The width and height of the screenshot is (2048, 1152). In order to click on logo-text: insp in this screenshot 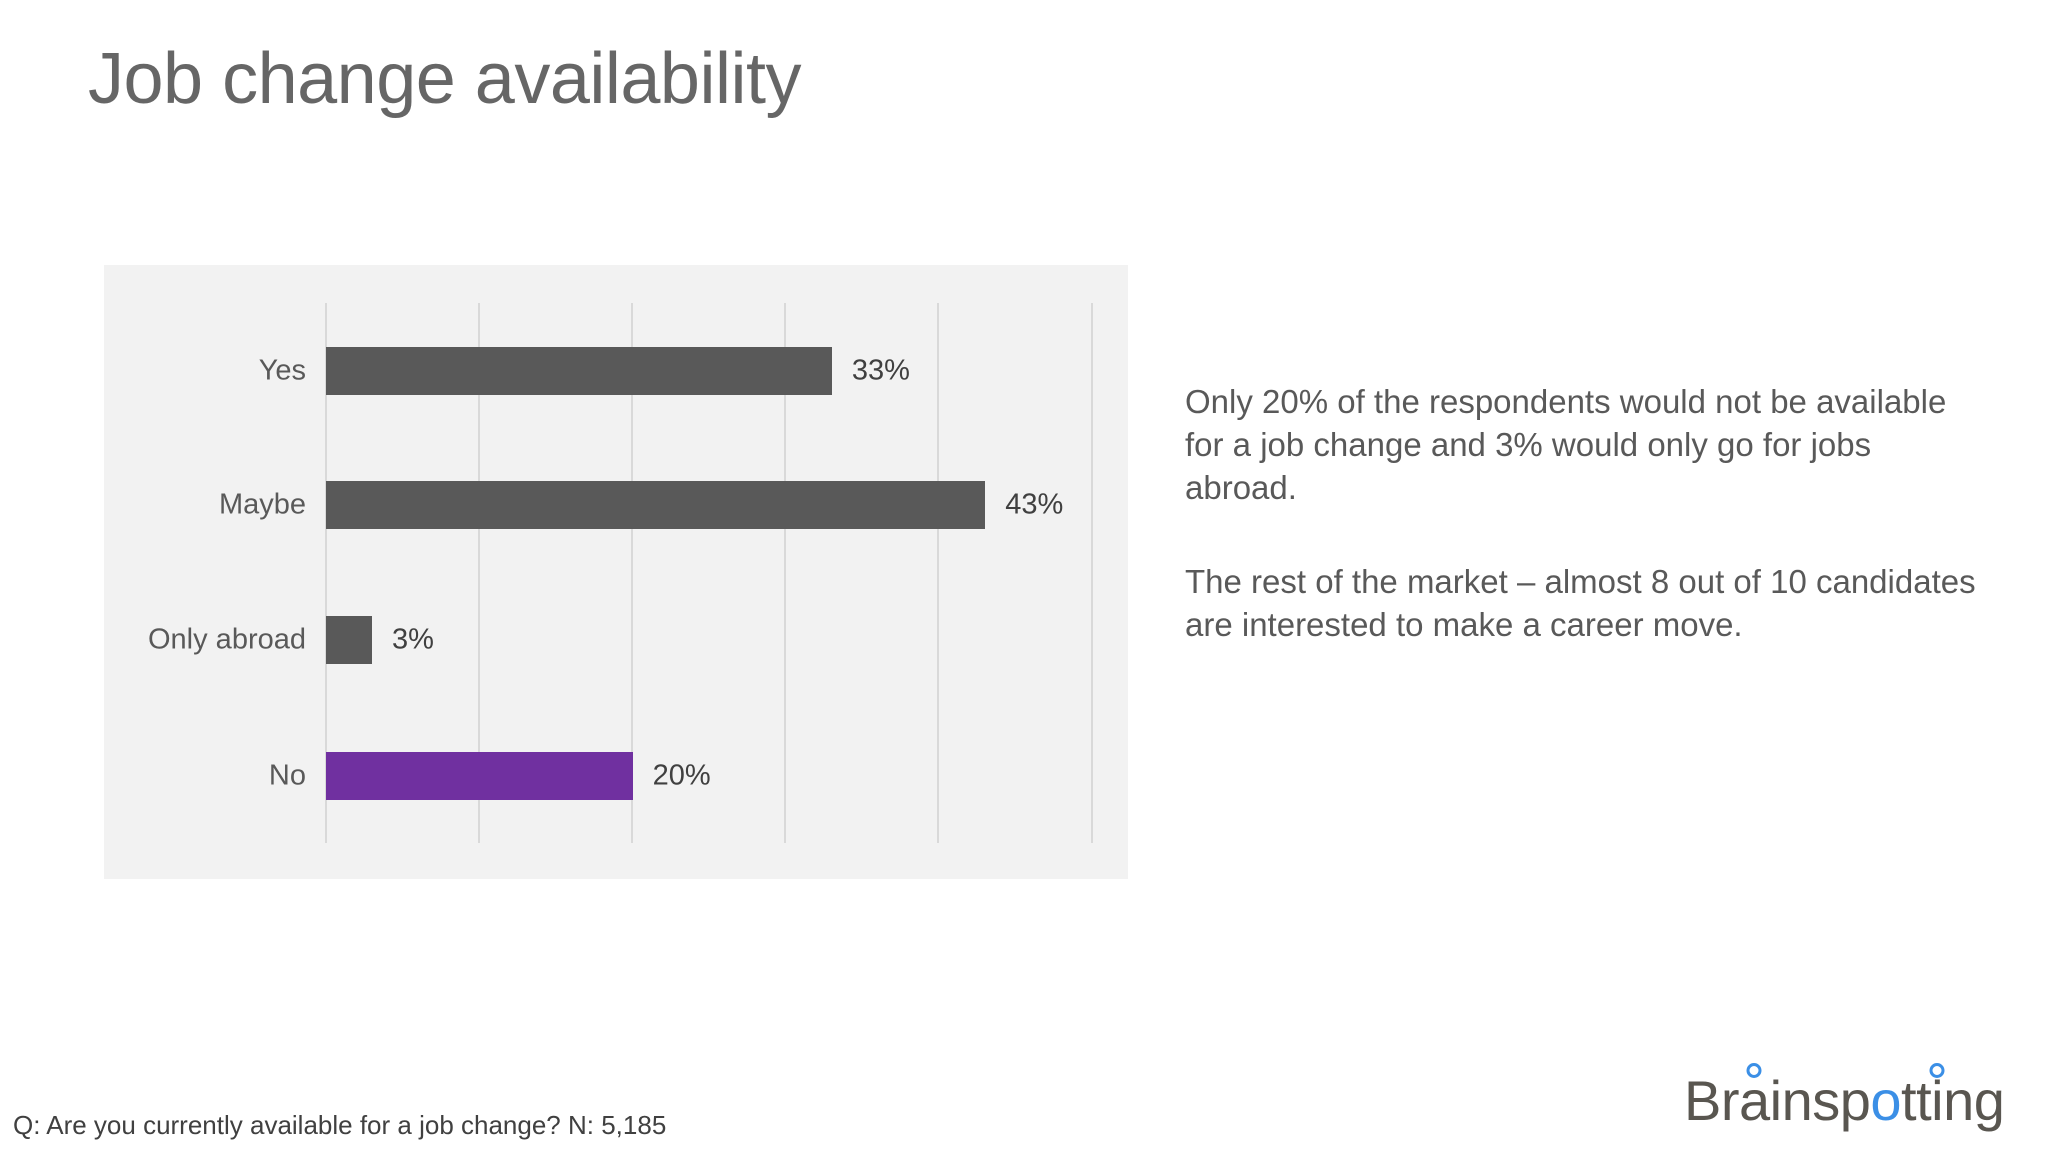, I will do `click(1820, 1100)`.